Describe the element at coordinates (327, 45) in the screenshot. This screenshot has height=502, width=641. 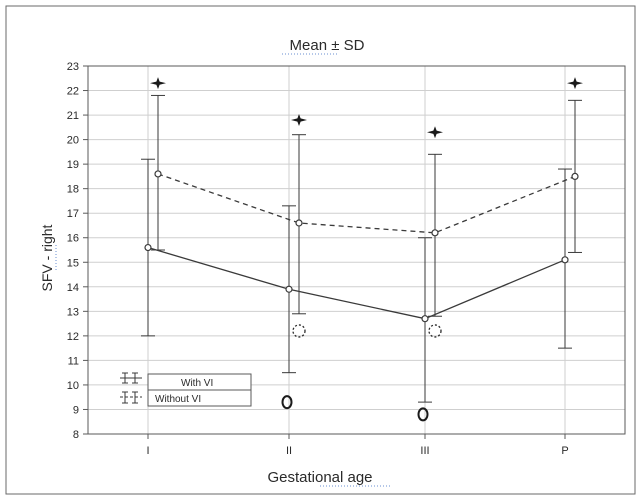
I see `chart-title: Mean ± SD` at that location.